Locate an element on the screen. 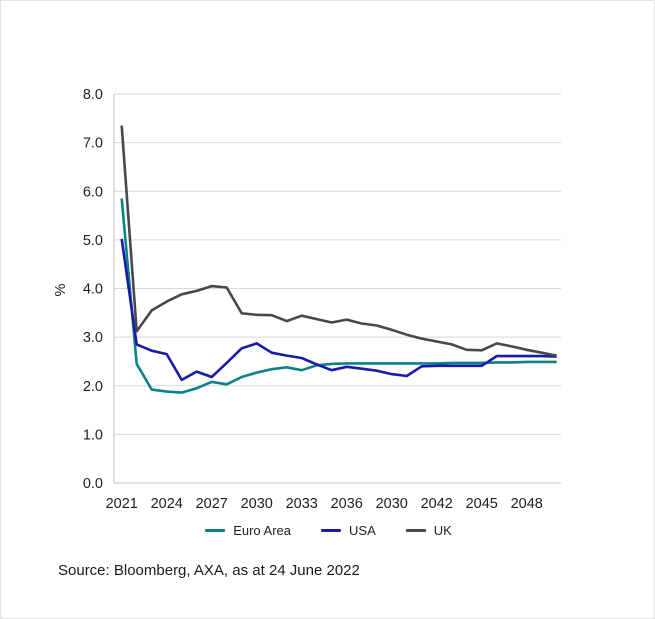 Image resolution: width=655 pixels, height=619 pixels. y-tick-label: 0.0 is located at coordinates (93, 484).